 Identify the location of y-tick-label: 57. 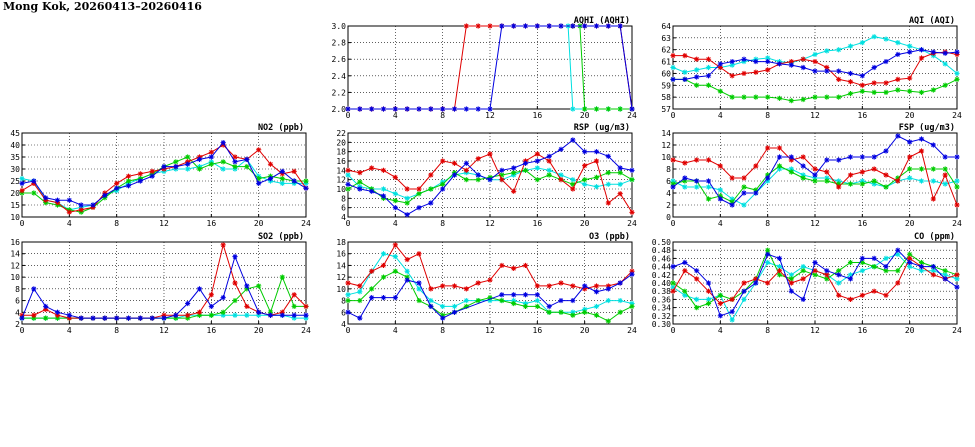
(666, 109).